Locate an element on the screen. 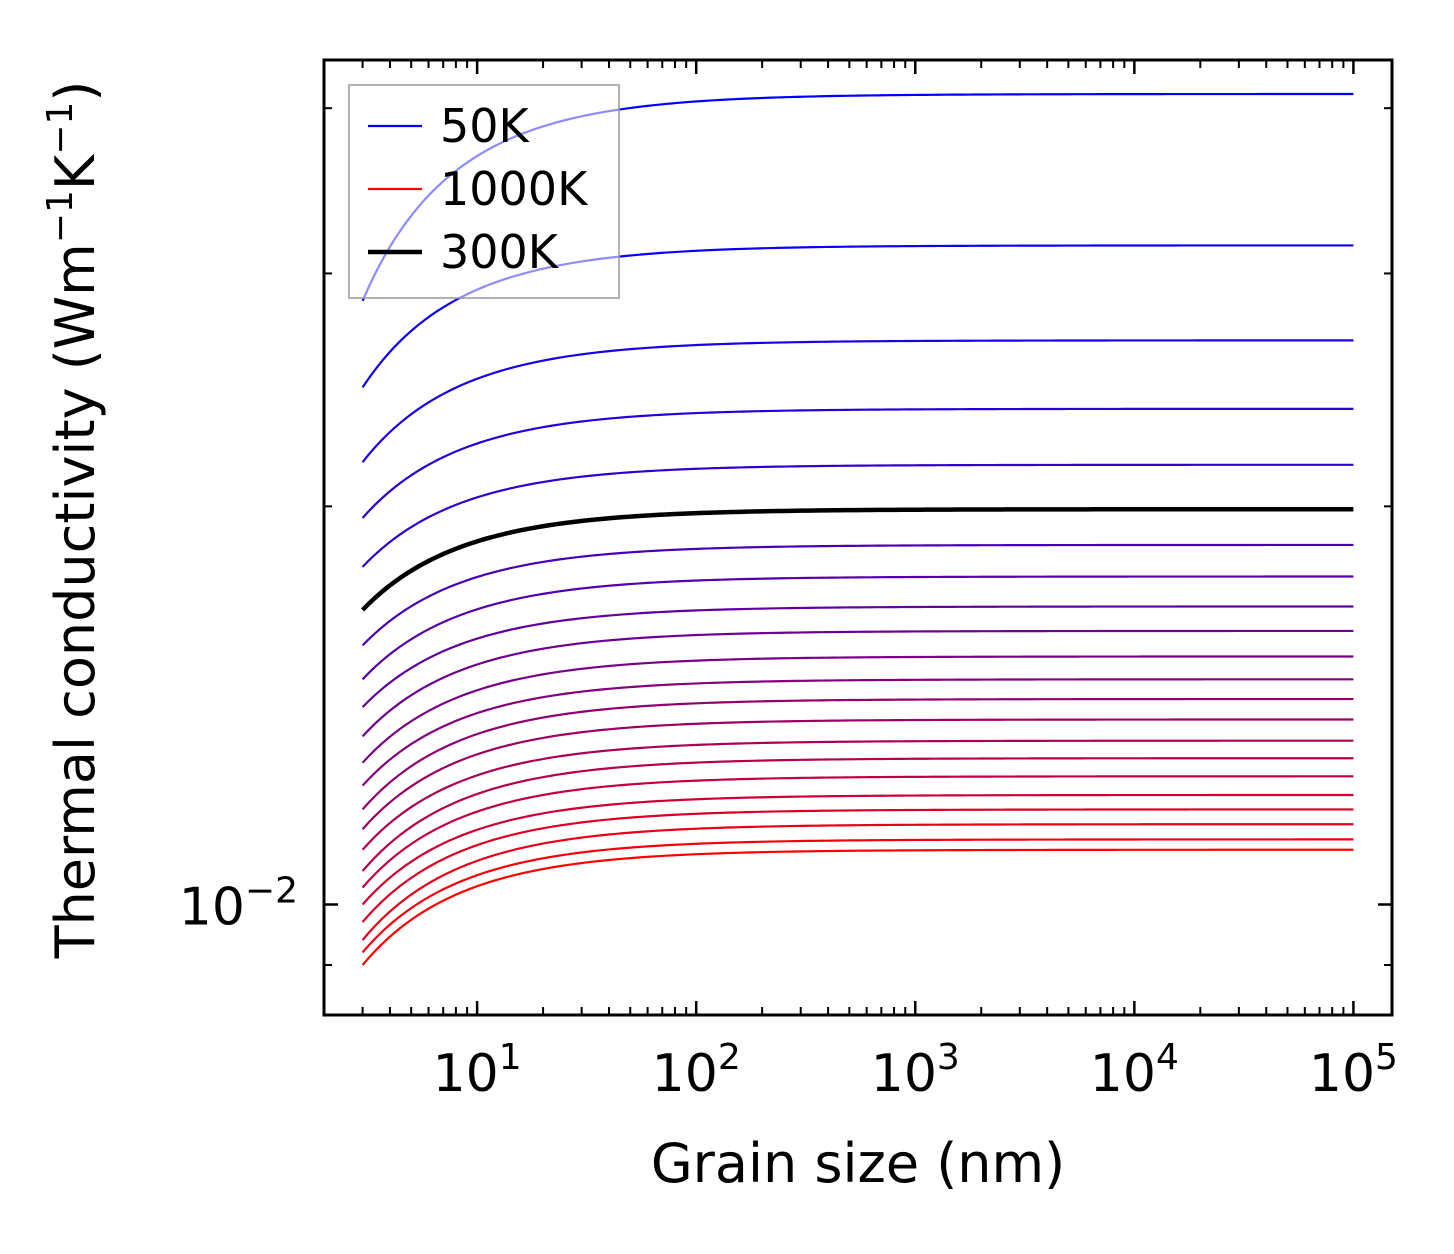  legend-label: 1000K is located at coordinates (514, 189).